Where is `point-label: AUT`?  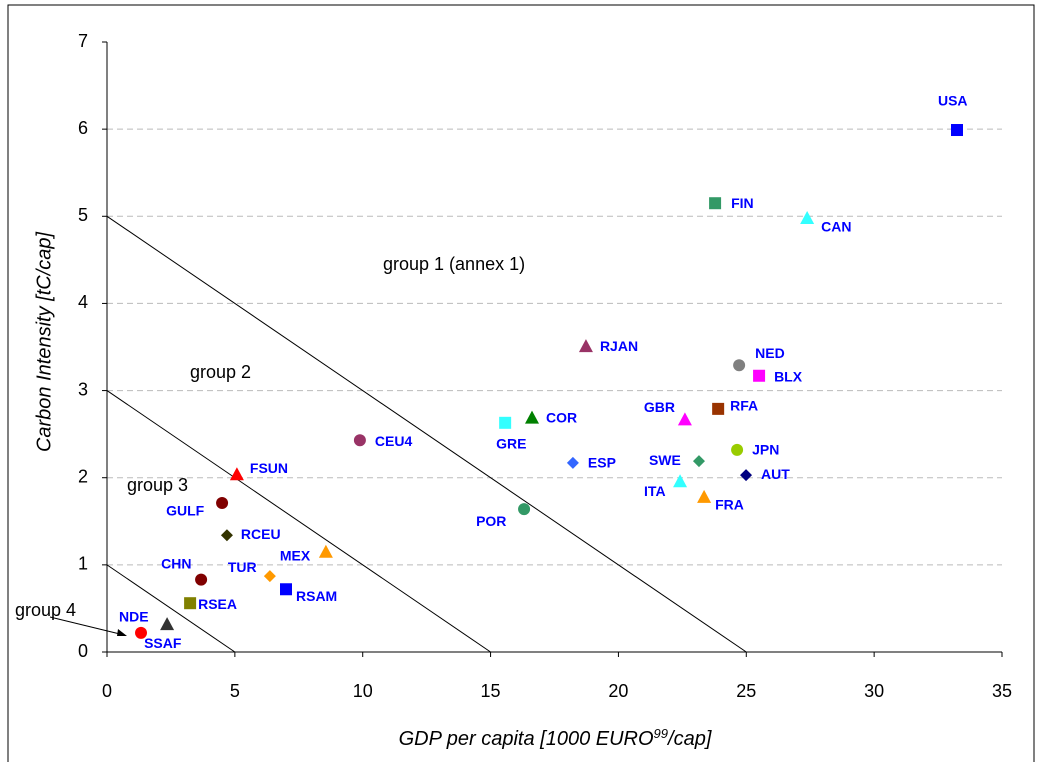
point-label: AUT is located at coordinates (775, 474).